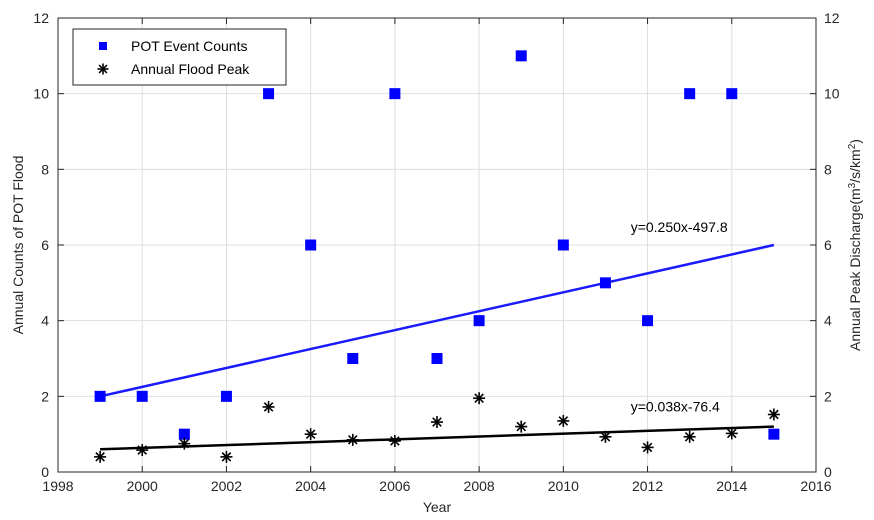  I want to click on x-tick-label: 2016, so click(815, 486).